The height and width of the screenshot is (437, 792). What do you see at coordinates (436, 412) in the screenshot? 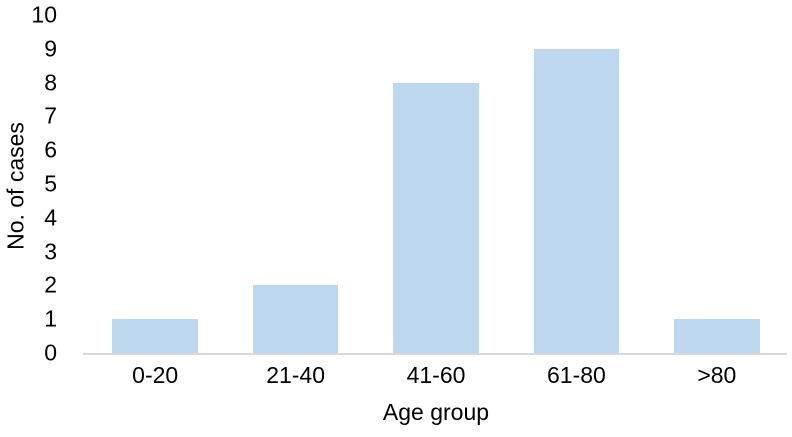
I see `x-axis-title: Age group` at bounding box center [436, 412].